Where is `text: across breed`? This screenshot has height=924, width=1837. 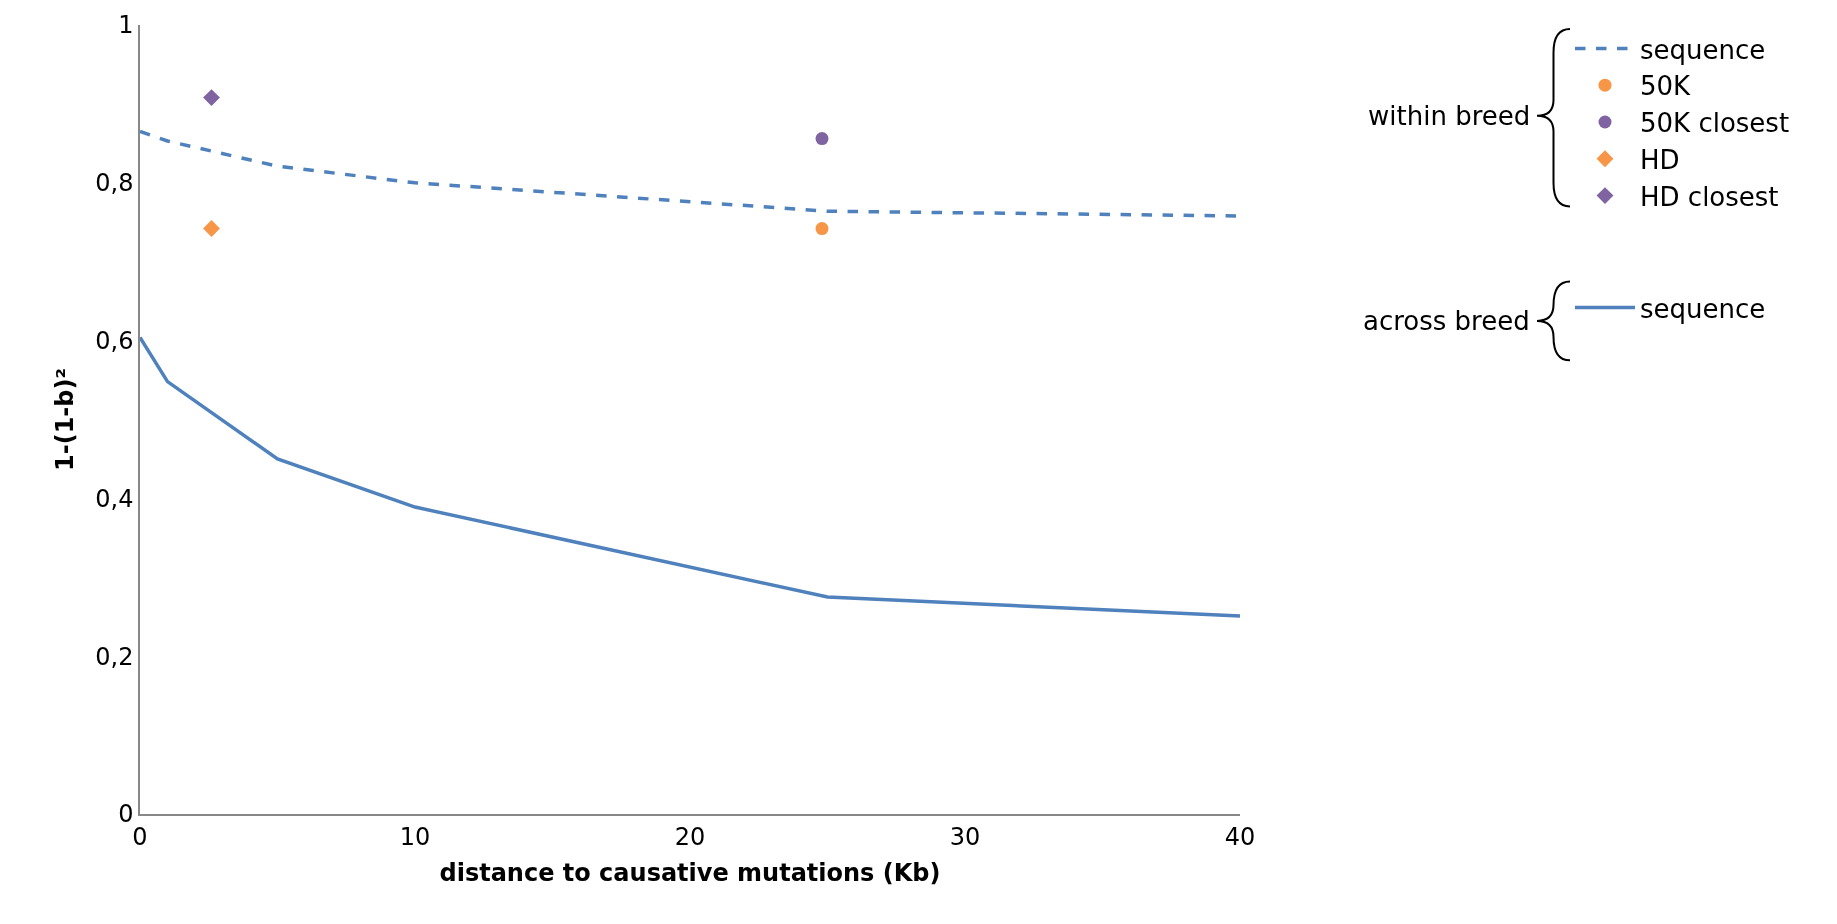 text: across breed is located at coordinates (1446, 321).